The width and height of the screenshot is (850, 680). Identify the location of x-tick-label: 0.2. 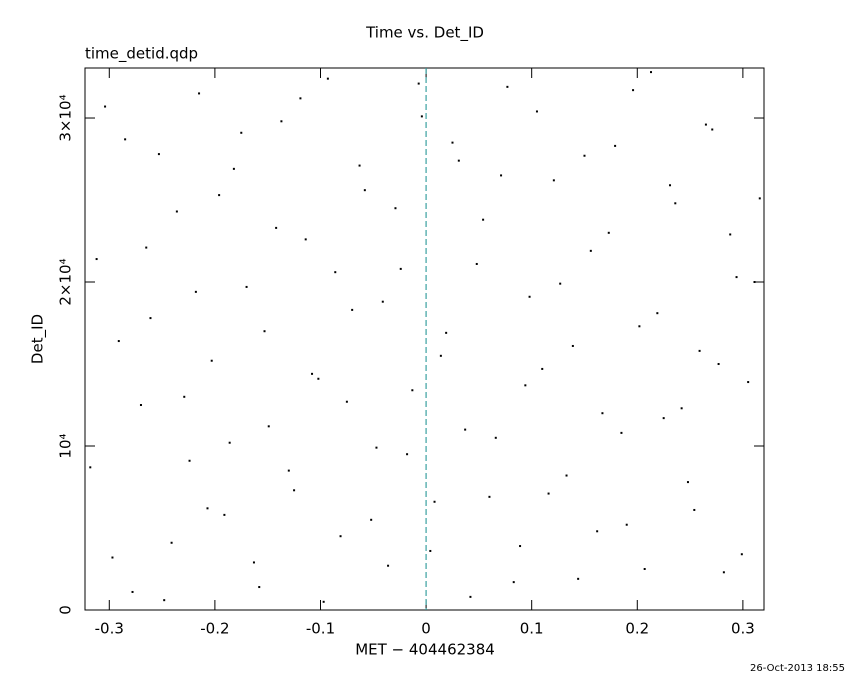
(637, 629).